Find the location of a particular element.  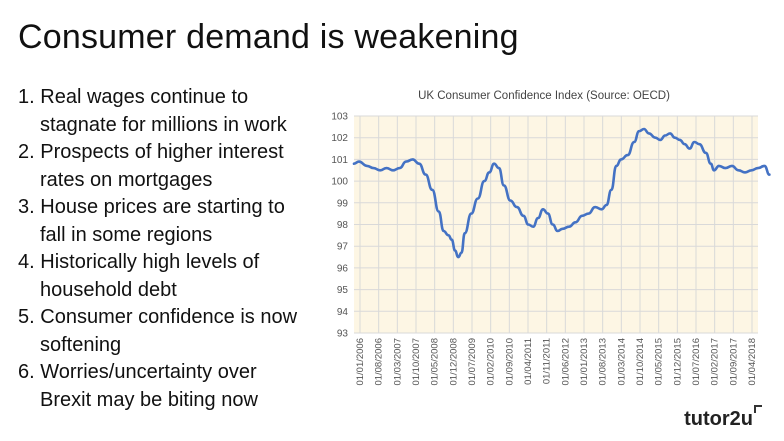

y-tick-label: 102 is located at coordinates (339, 138).